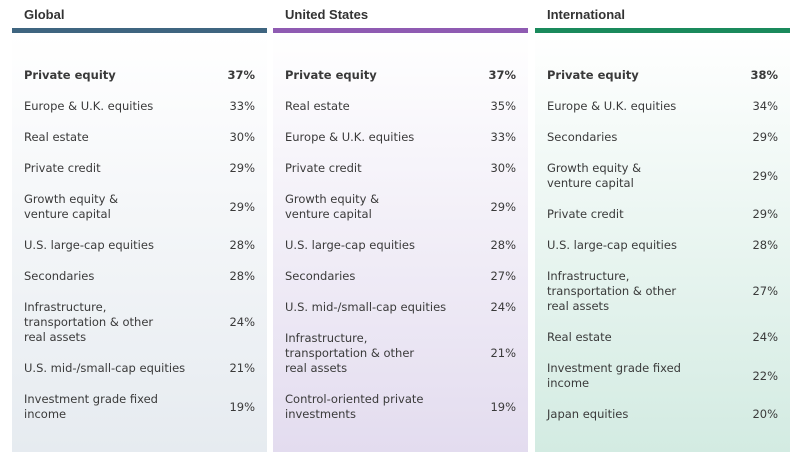  What do you see at coordinates (400, 276) in the screenshot?
I see `table-row: Secondaries 27%` at bounding box center [400, 276].